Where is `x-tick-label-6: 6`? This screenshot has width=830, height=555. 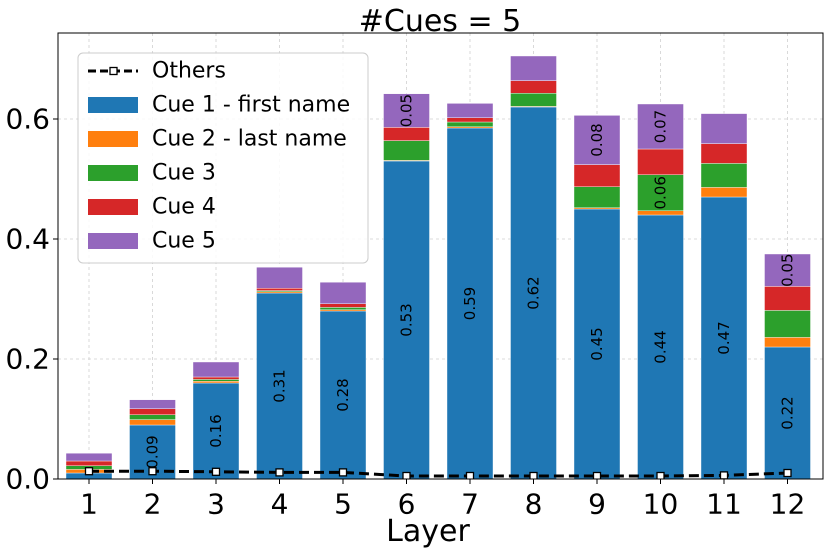
x-tick-label-6: 6 is located at coordinates (407, 504).